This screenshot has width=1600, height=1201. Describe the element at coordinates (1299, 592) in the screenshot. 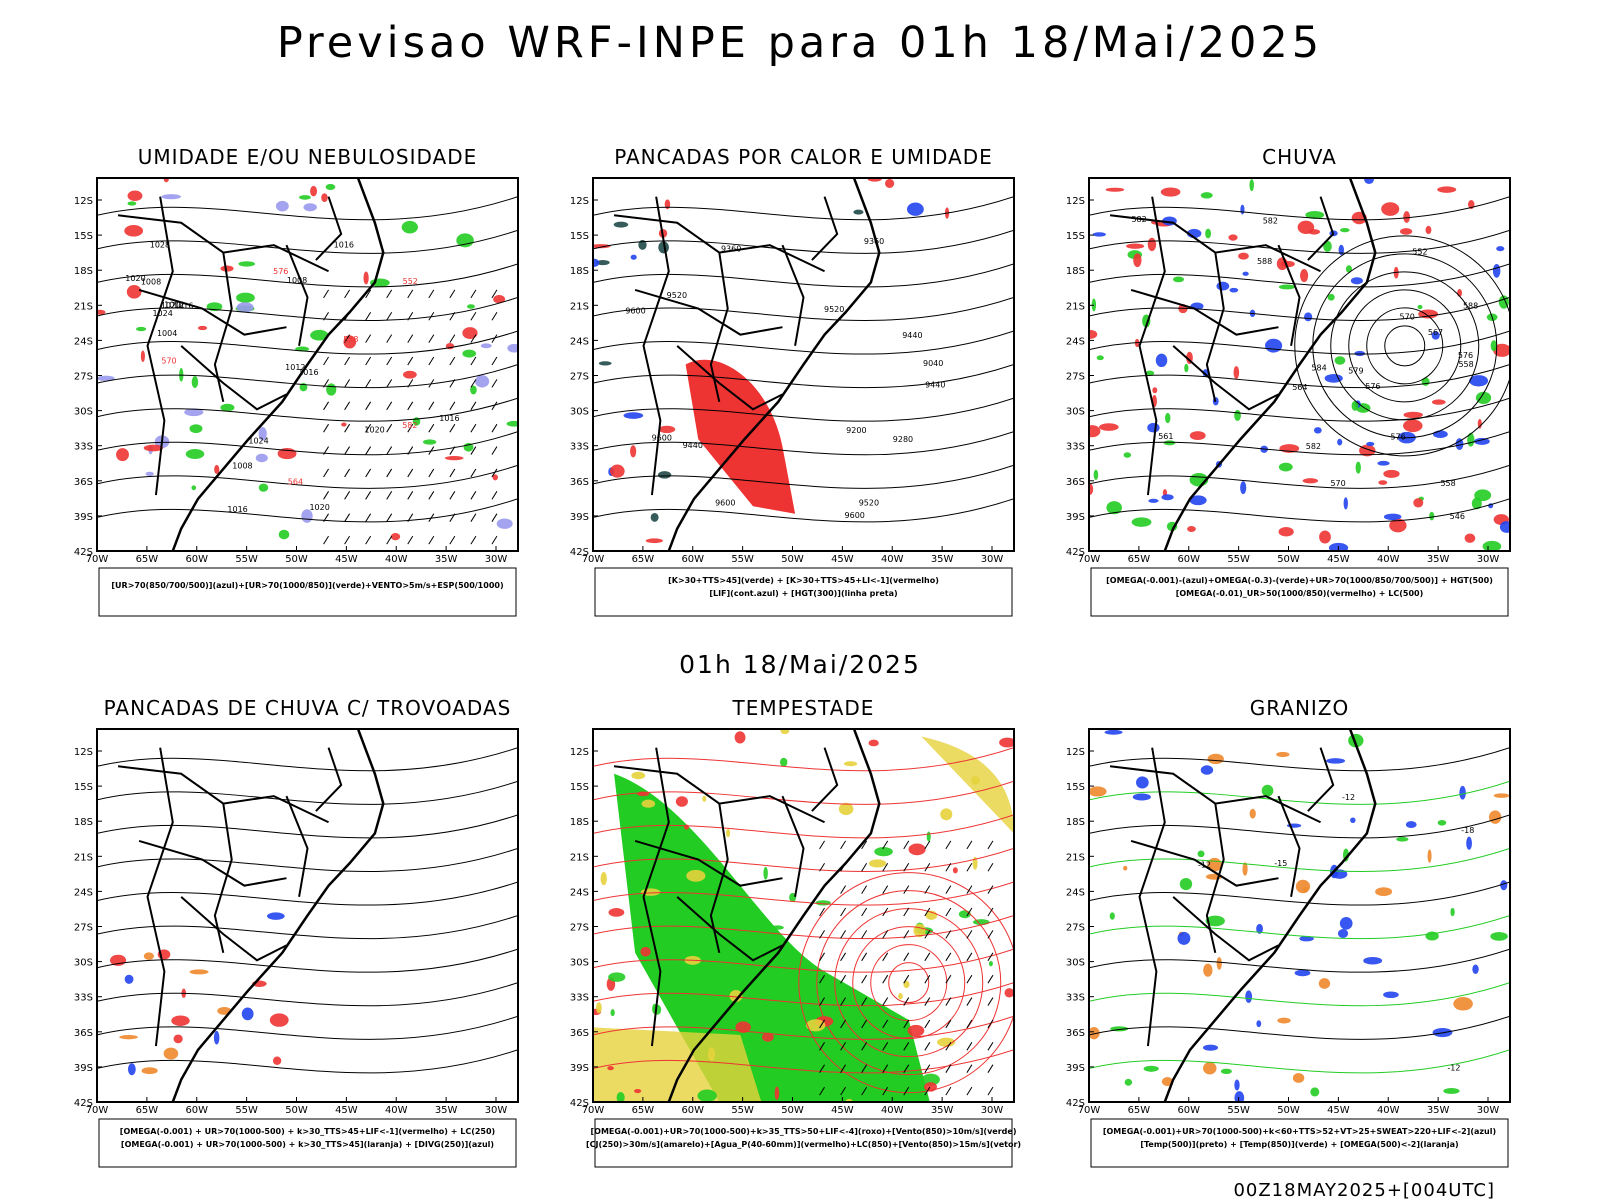

I see `legend-box` at that location.